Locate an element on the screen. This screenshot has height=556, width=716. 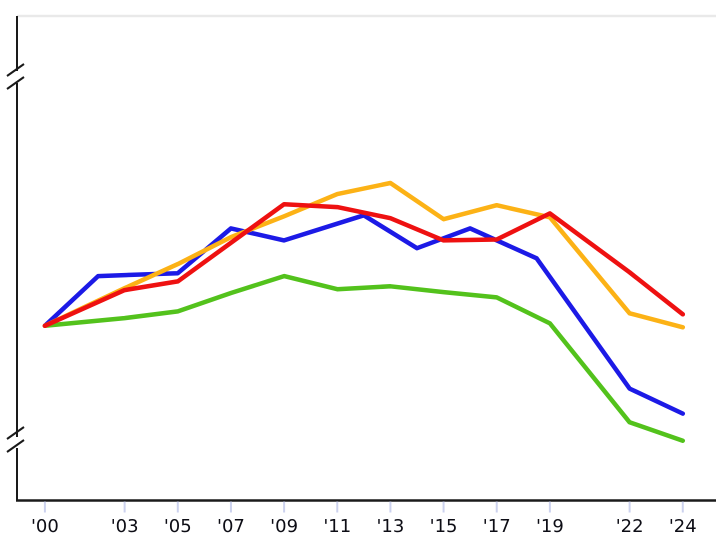
x-tick-label: '00 is located at coordinates (45, 526).